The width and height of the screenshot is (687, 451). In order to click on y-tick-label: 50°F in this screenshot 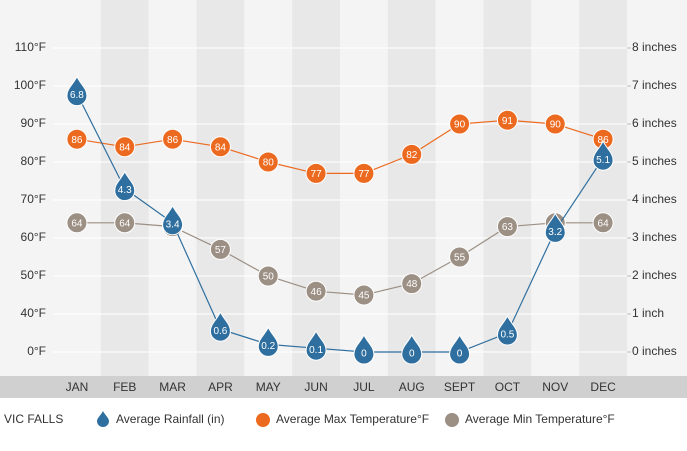, I will do `click(33, 275)`.